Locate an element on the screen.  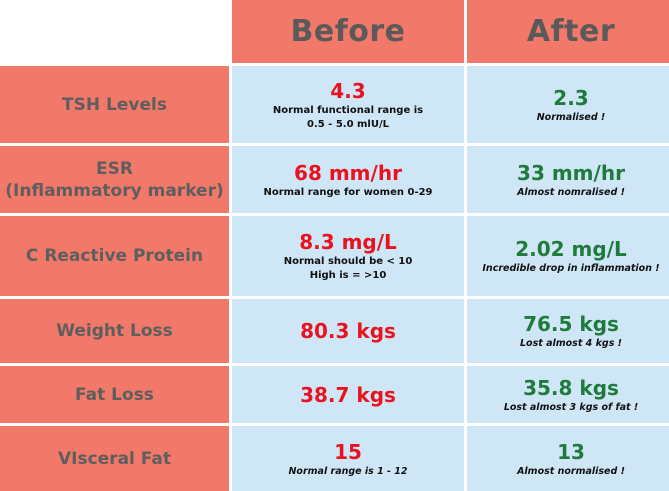
after-note: Lost almost 3 kgs of fat ! is located at coordinates (571, 407).